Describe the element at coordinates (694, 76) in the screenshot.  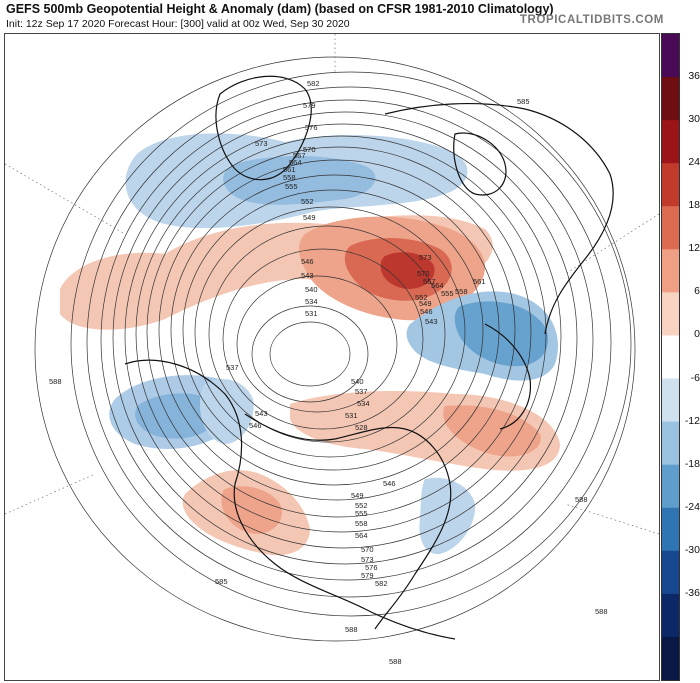
I see `colorbar-tick-label: 36` at that location.